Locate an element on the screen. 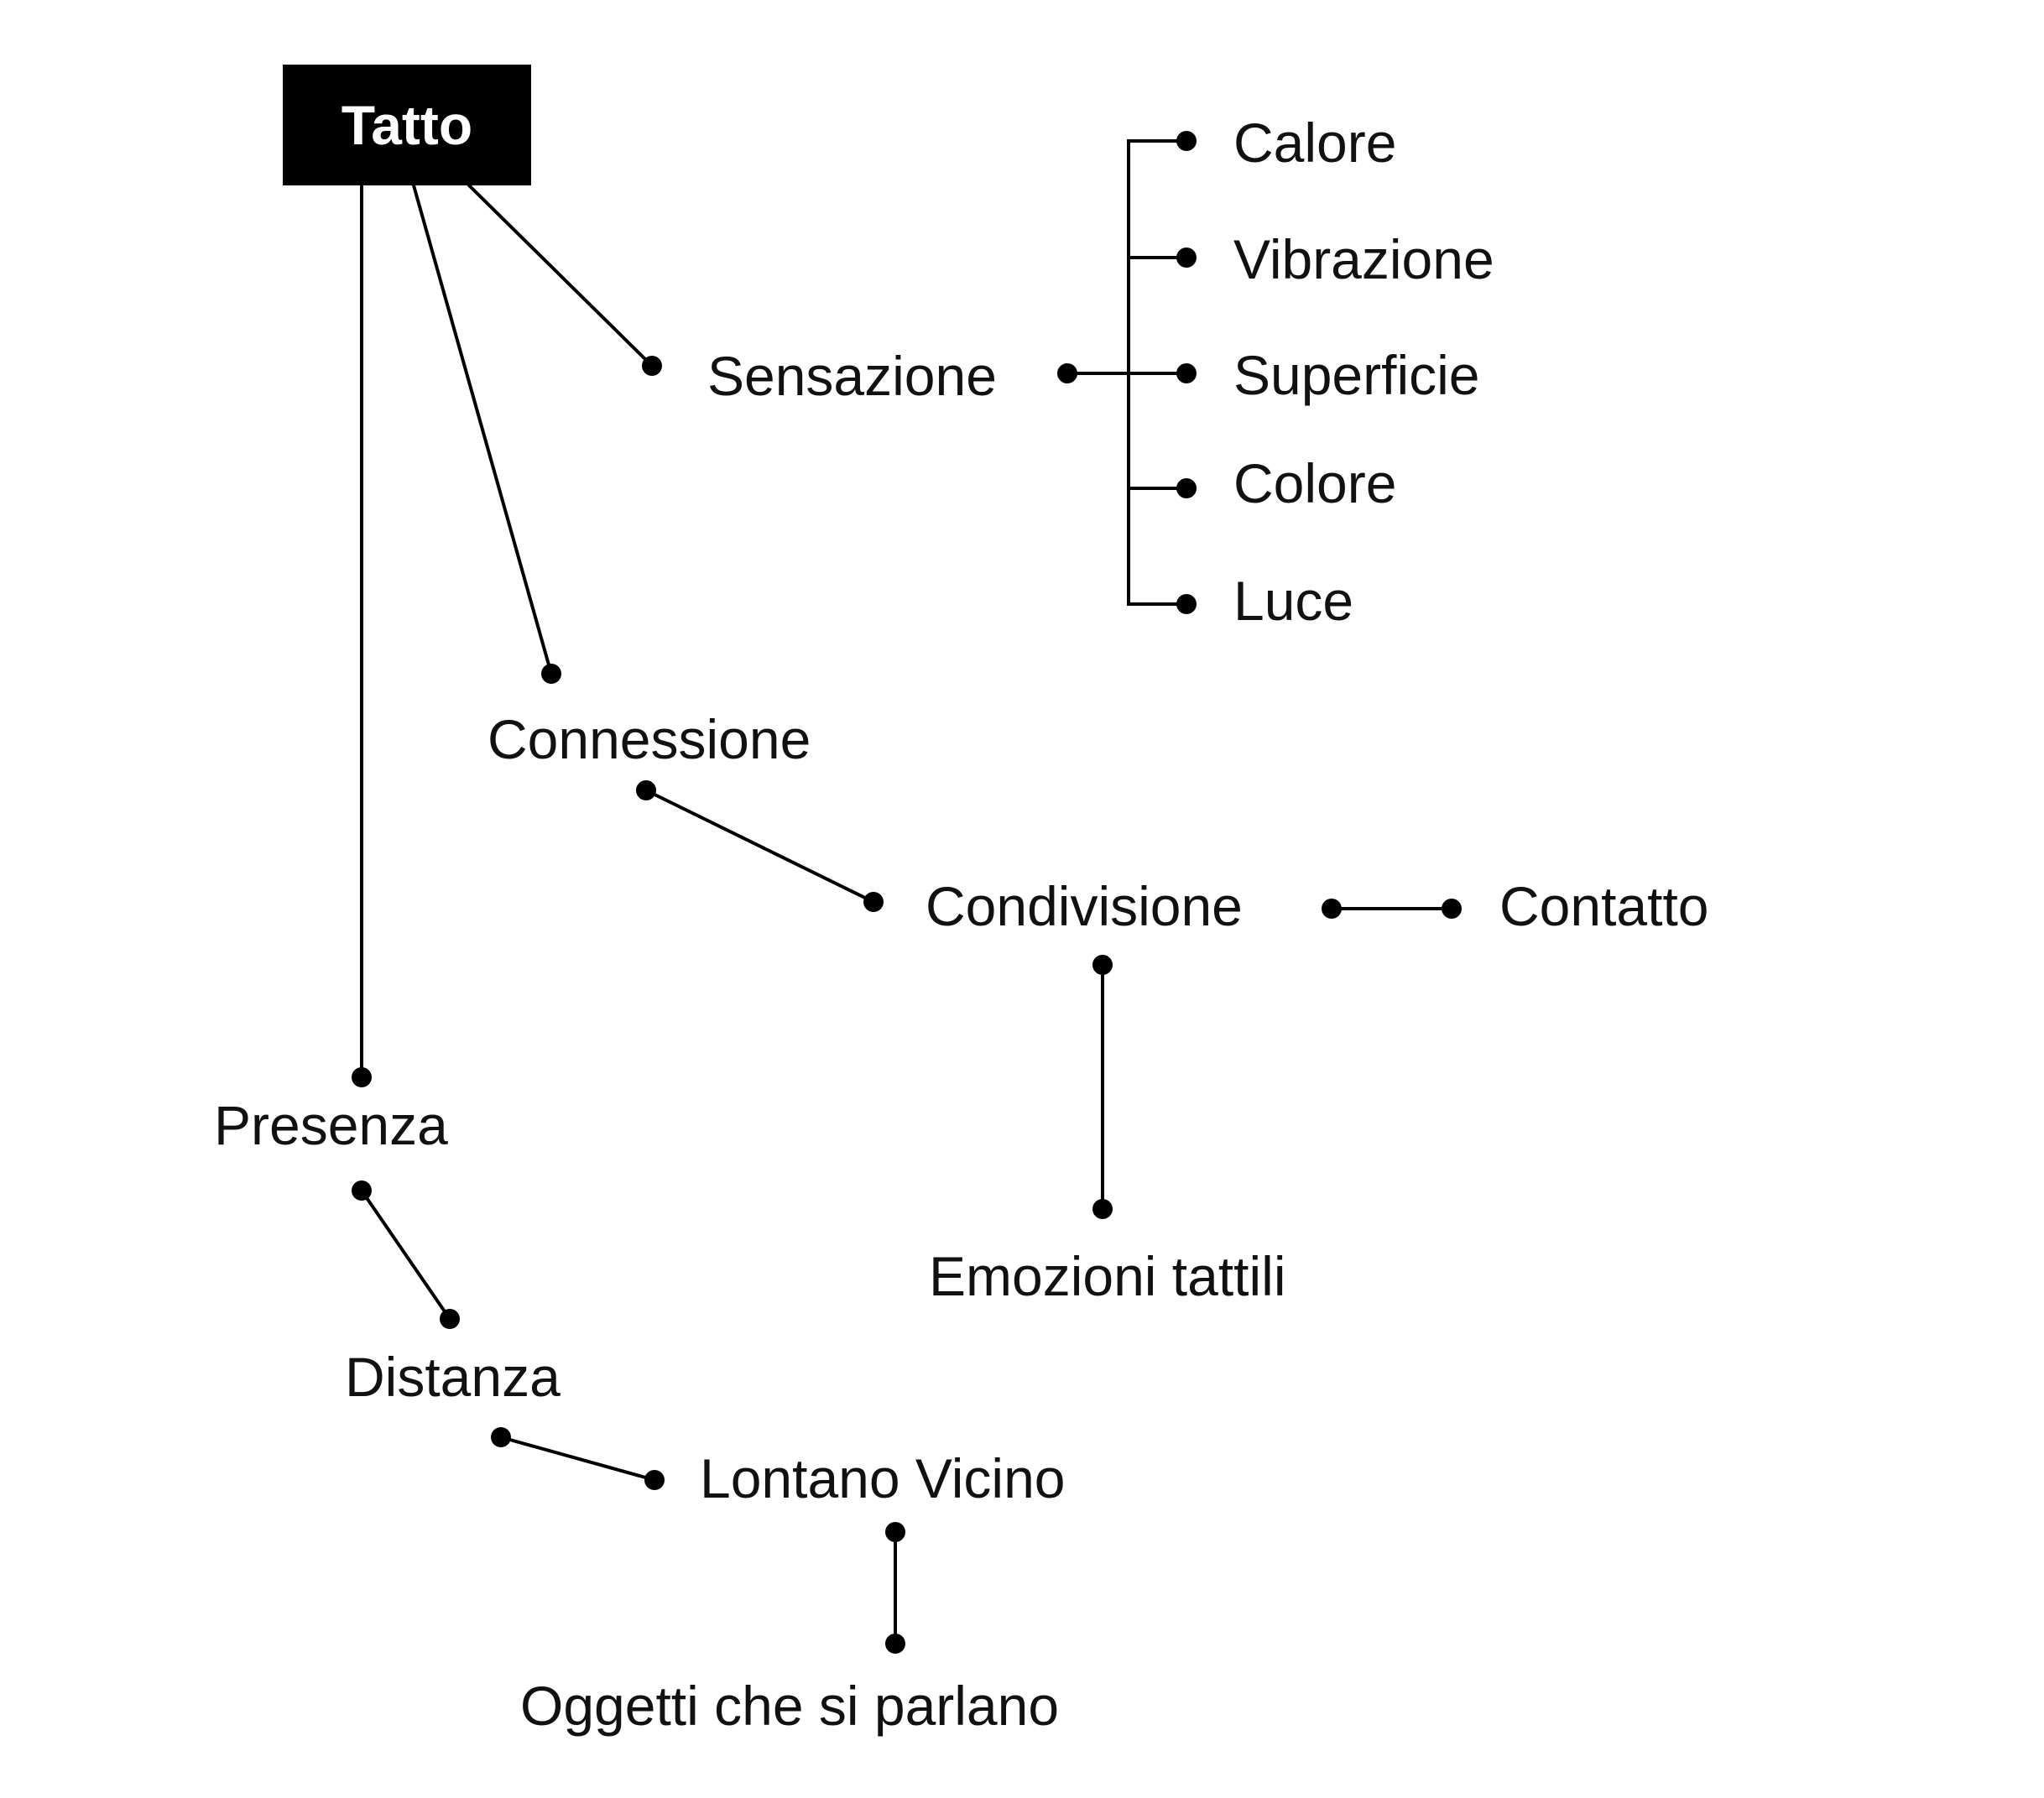  dot-lontano-out is located at coordinates (895, 1532).